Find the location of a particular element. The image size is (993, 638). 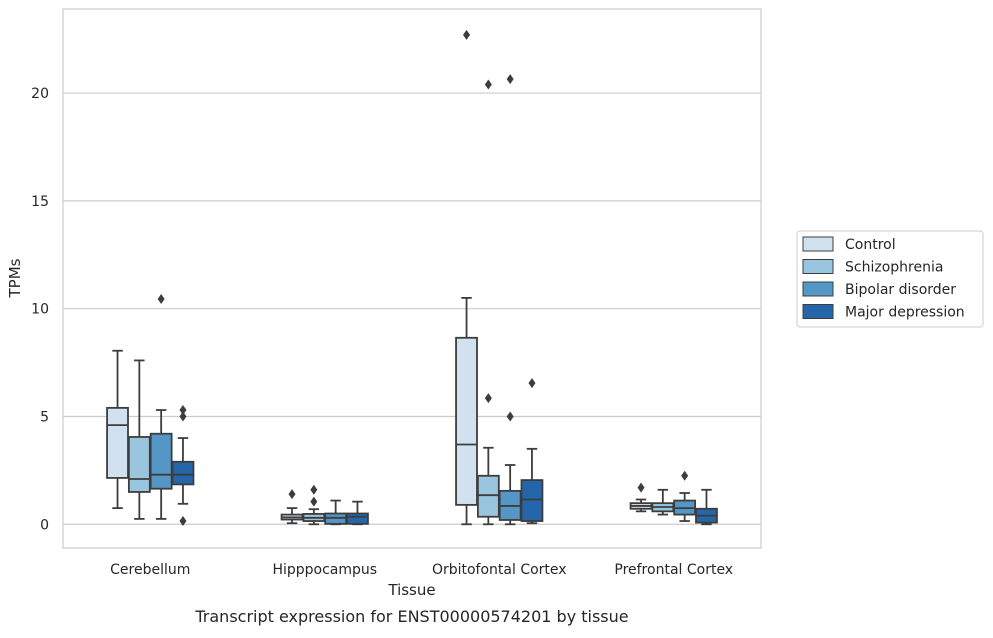

x-axis-label: Tissue is located at coordinates (411, 590).